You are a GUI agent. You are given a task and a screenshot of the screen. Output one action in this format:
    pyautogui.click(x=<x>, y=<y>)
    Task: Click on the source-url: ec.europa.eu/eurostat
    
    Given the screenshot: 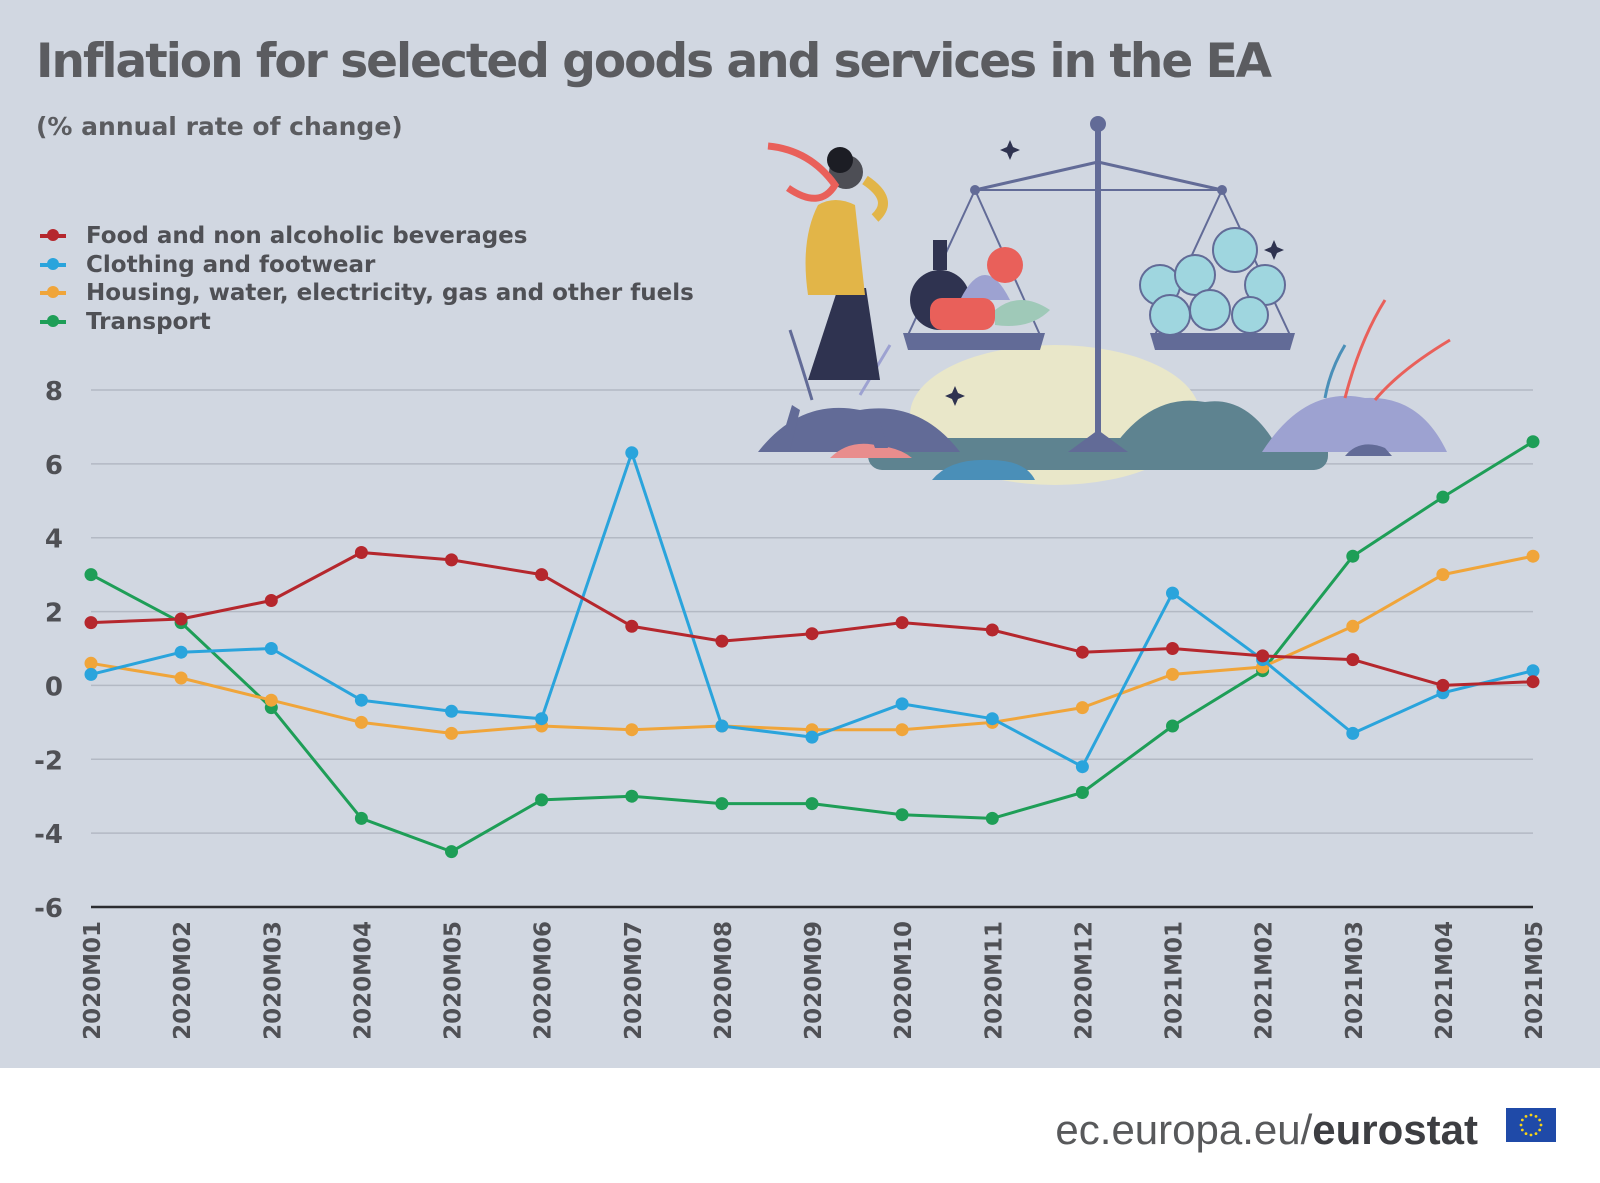 What is the action you would take?
    pyautogui.click(x=1266, y=1130)
    